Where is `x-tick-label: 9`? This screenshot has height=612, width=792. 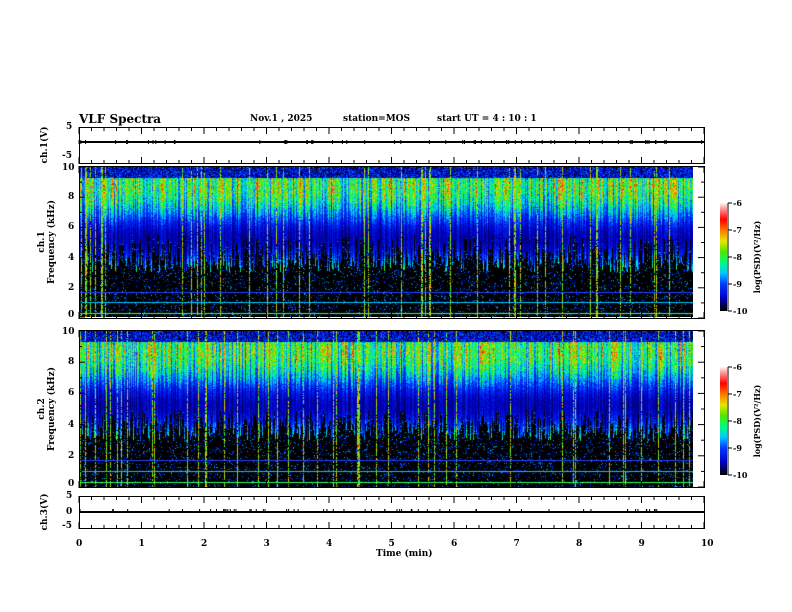
x-tick-label: 9 is located at coordinates (641, 544).